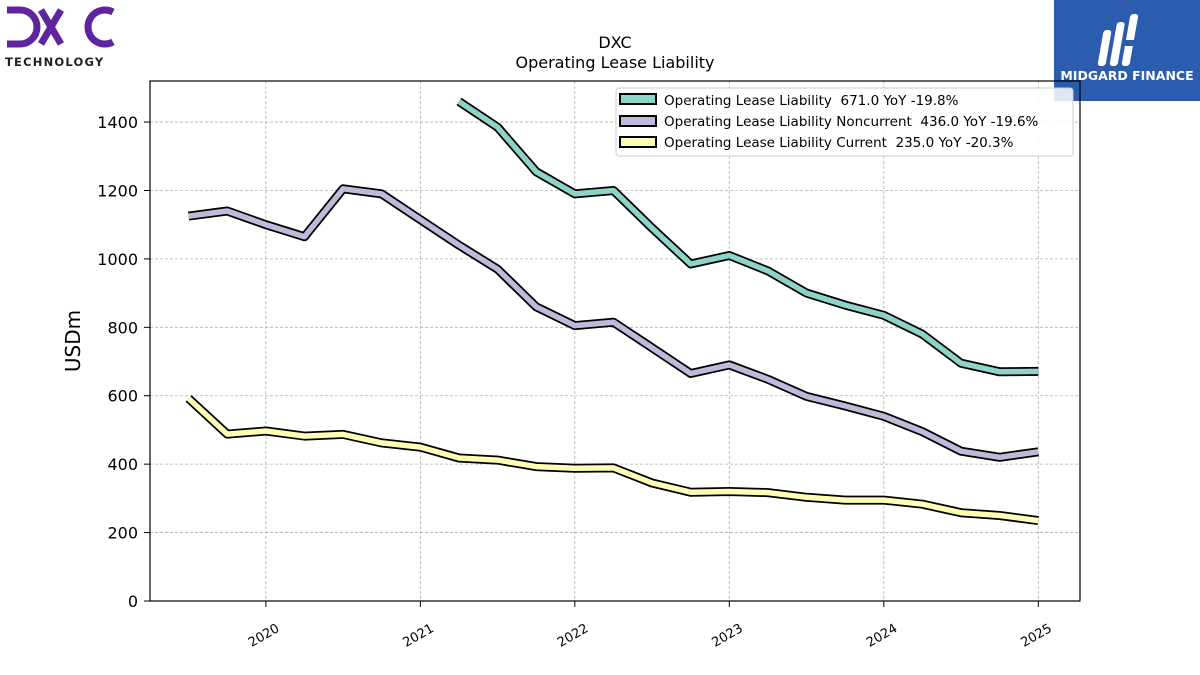 The height and width of the screenshot is (675, 1200). What do you see at coordinates (133, 601) in the screenshot?
I see `y-tick-label: 0` at bounding box center [133, 601].